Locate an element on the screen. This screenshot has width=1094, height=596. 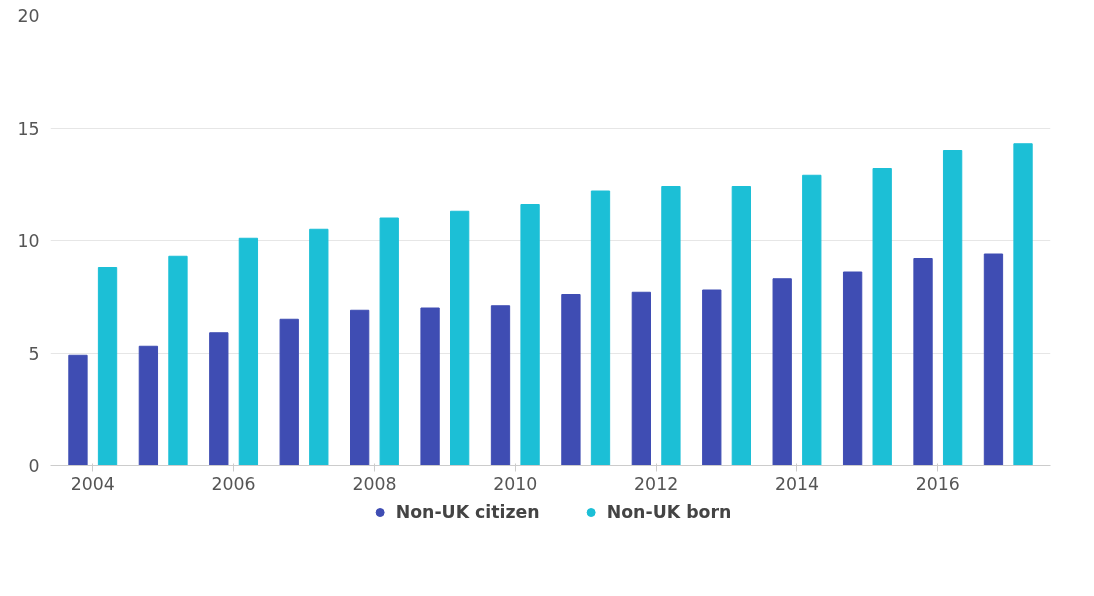
y-tick-label: 5 is located at coordinates (34, 353).